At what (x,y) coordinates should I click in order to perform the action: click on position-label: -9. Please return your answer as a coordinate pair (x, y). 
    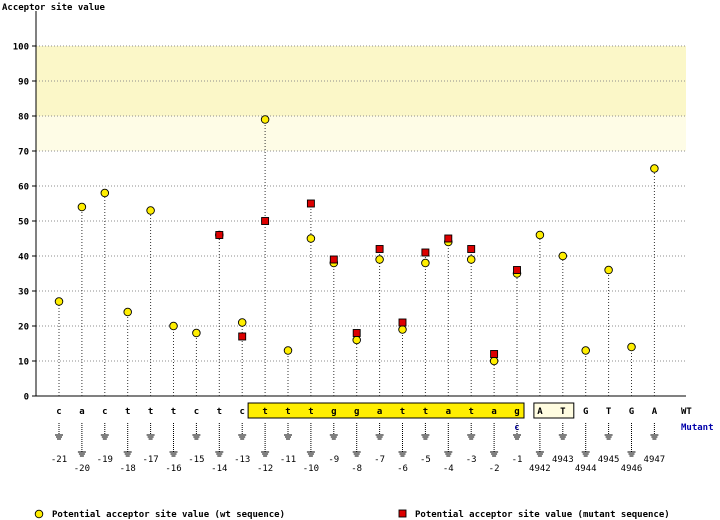
    Looking at the image, I should click on (333, 460).